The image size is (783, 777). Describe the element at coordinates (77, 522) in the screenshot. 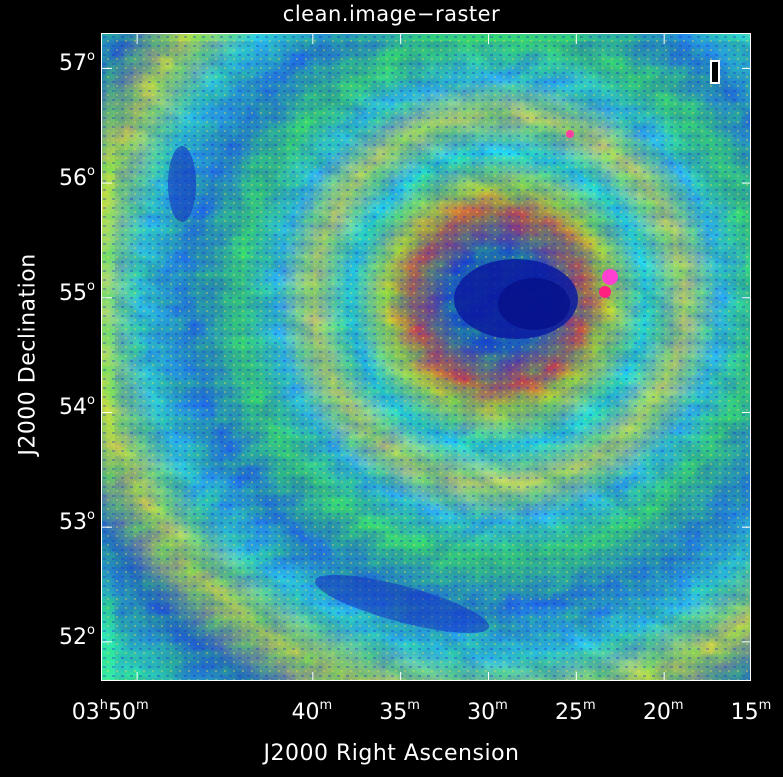

I see `y-tick-label: 53o` at that location.